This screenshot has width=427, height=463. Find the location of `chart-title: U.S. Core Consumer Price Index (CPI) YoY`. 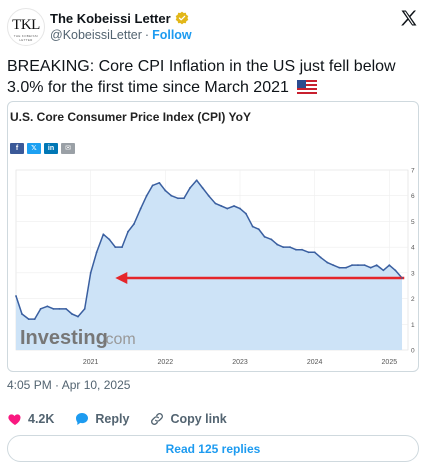

chart-title: U.S. Core Consumer Price Index (CPI) YoY is located at coordinates (130, 117).